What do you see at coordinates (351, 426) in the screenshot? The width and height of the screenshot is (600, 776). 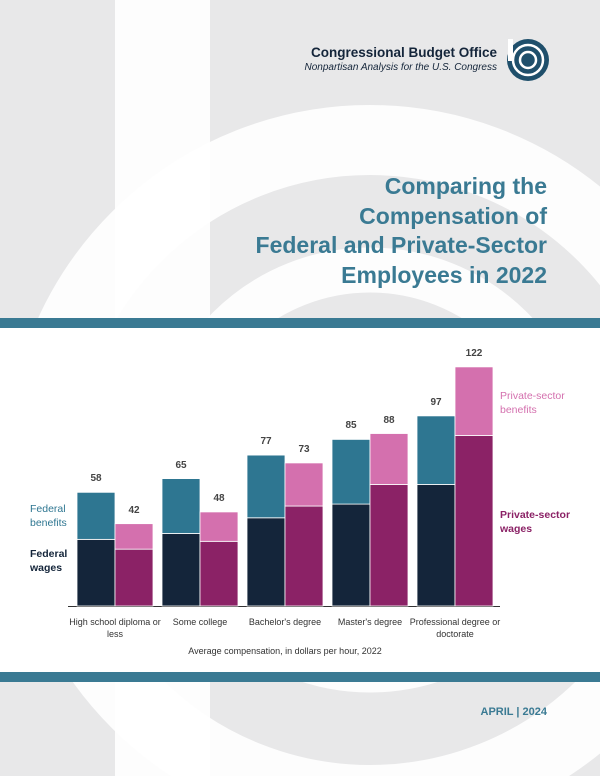 I see `total-label: 85` at bounding box center [351, 426].